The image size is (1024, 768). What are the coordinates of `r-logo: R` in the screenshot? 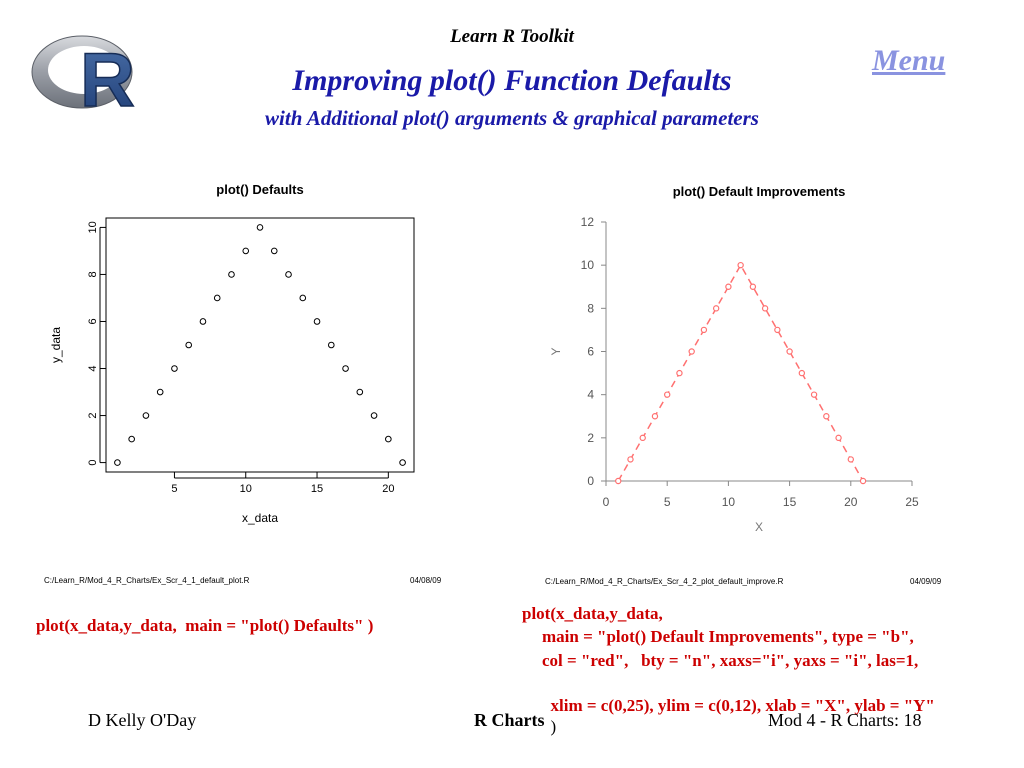 It's located at (83, 77).